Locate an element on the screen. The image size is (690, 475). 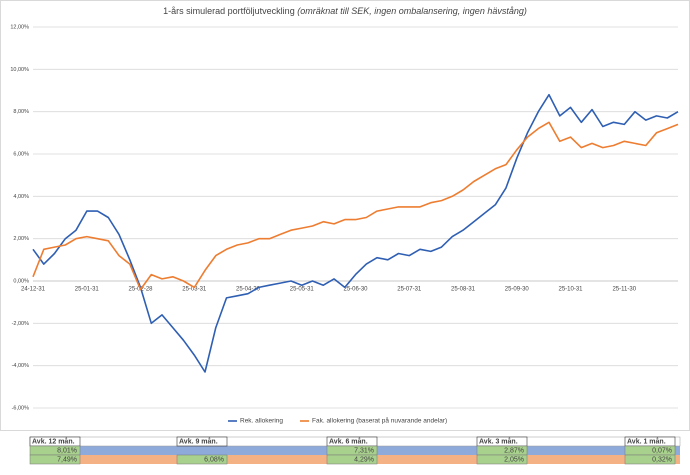
value-text: 0,07% is located at coordinates (662, 450).